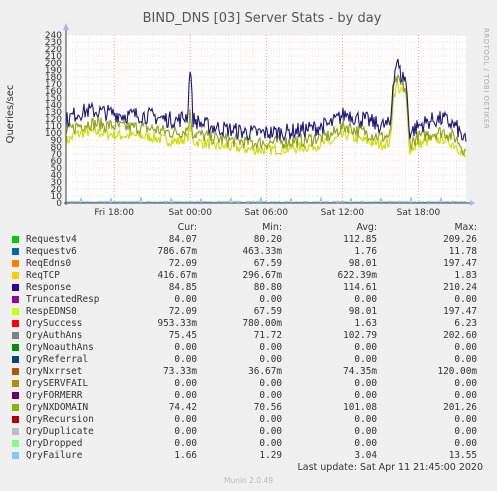 Image resolution: width=497 pixels, height=491 pixels. Describe the element at coordinates (360, 287) in the screenshot. I see `legend-avg: 114.61` at that location.